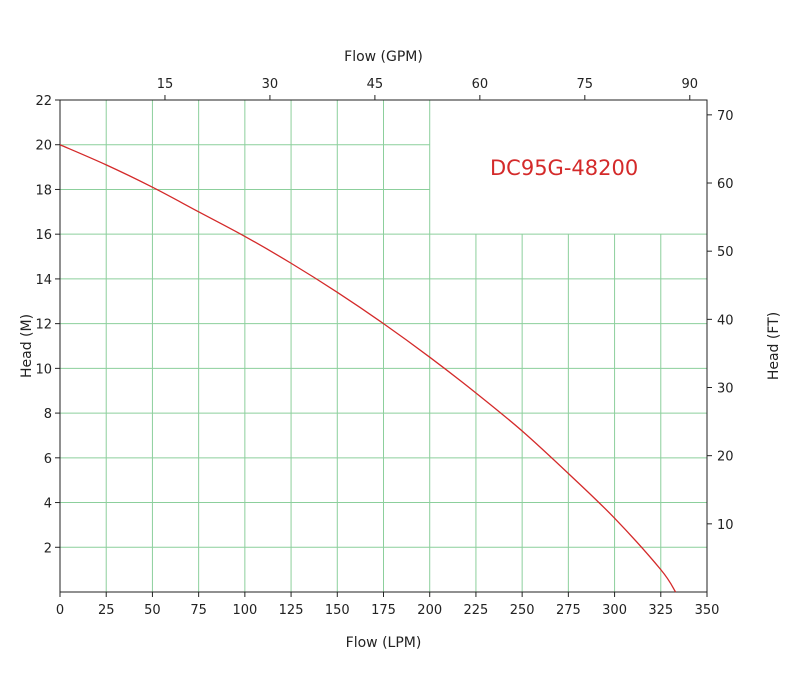  Describe the element at coordinates (60, 610) in the screenshot. I see `x-bottom-tick-label: 0` at that location.